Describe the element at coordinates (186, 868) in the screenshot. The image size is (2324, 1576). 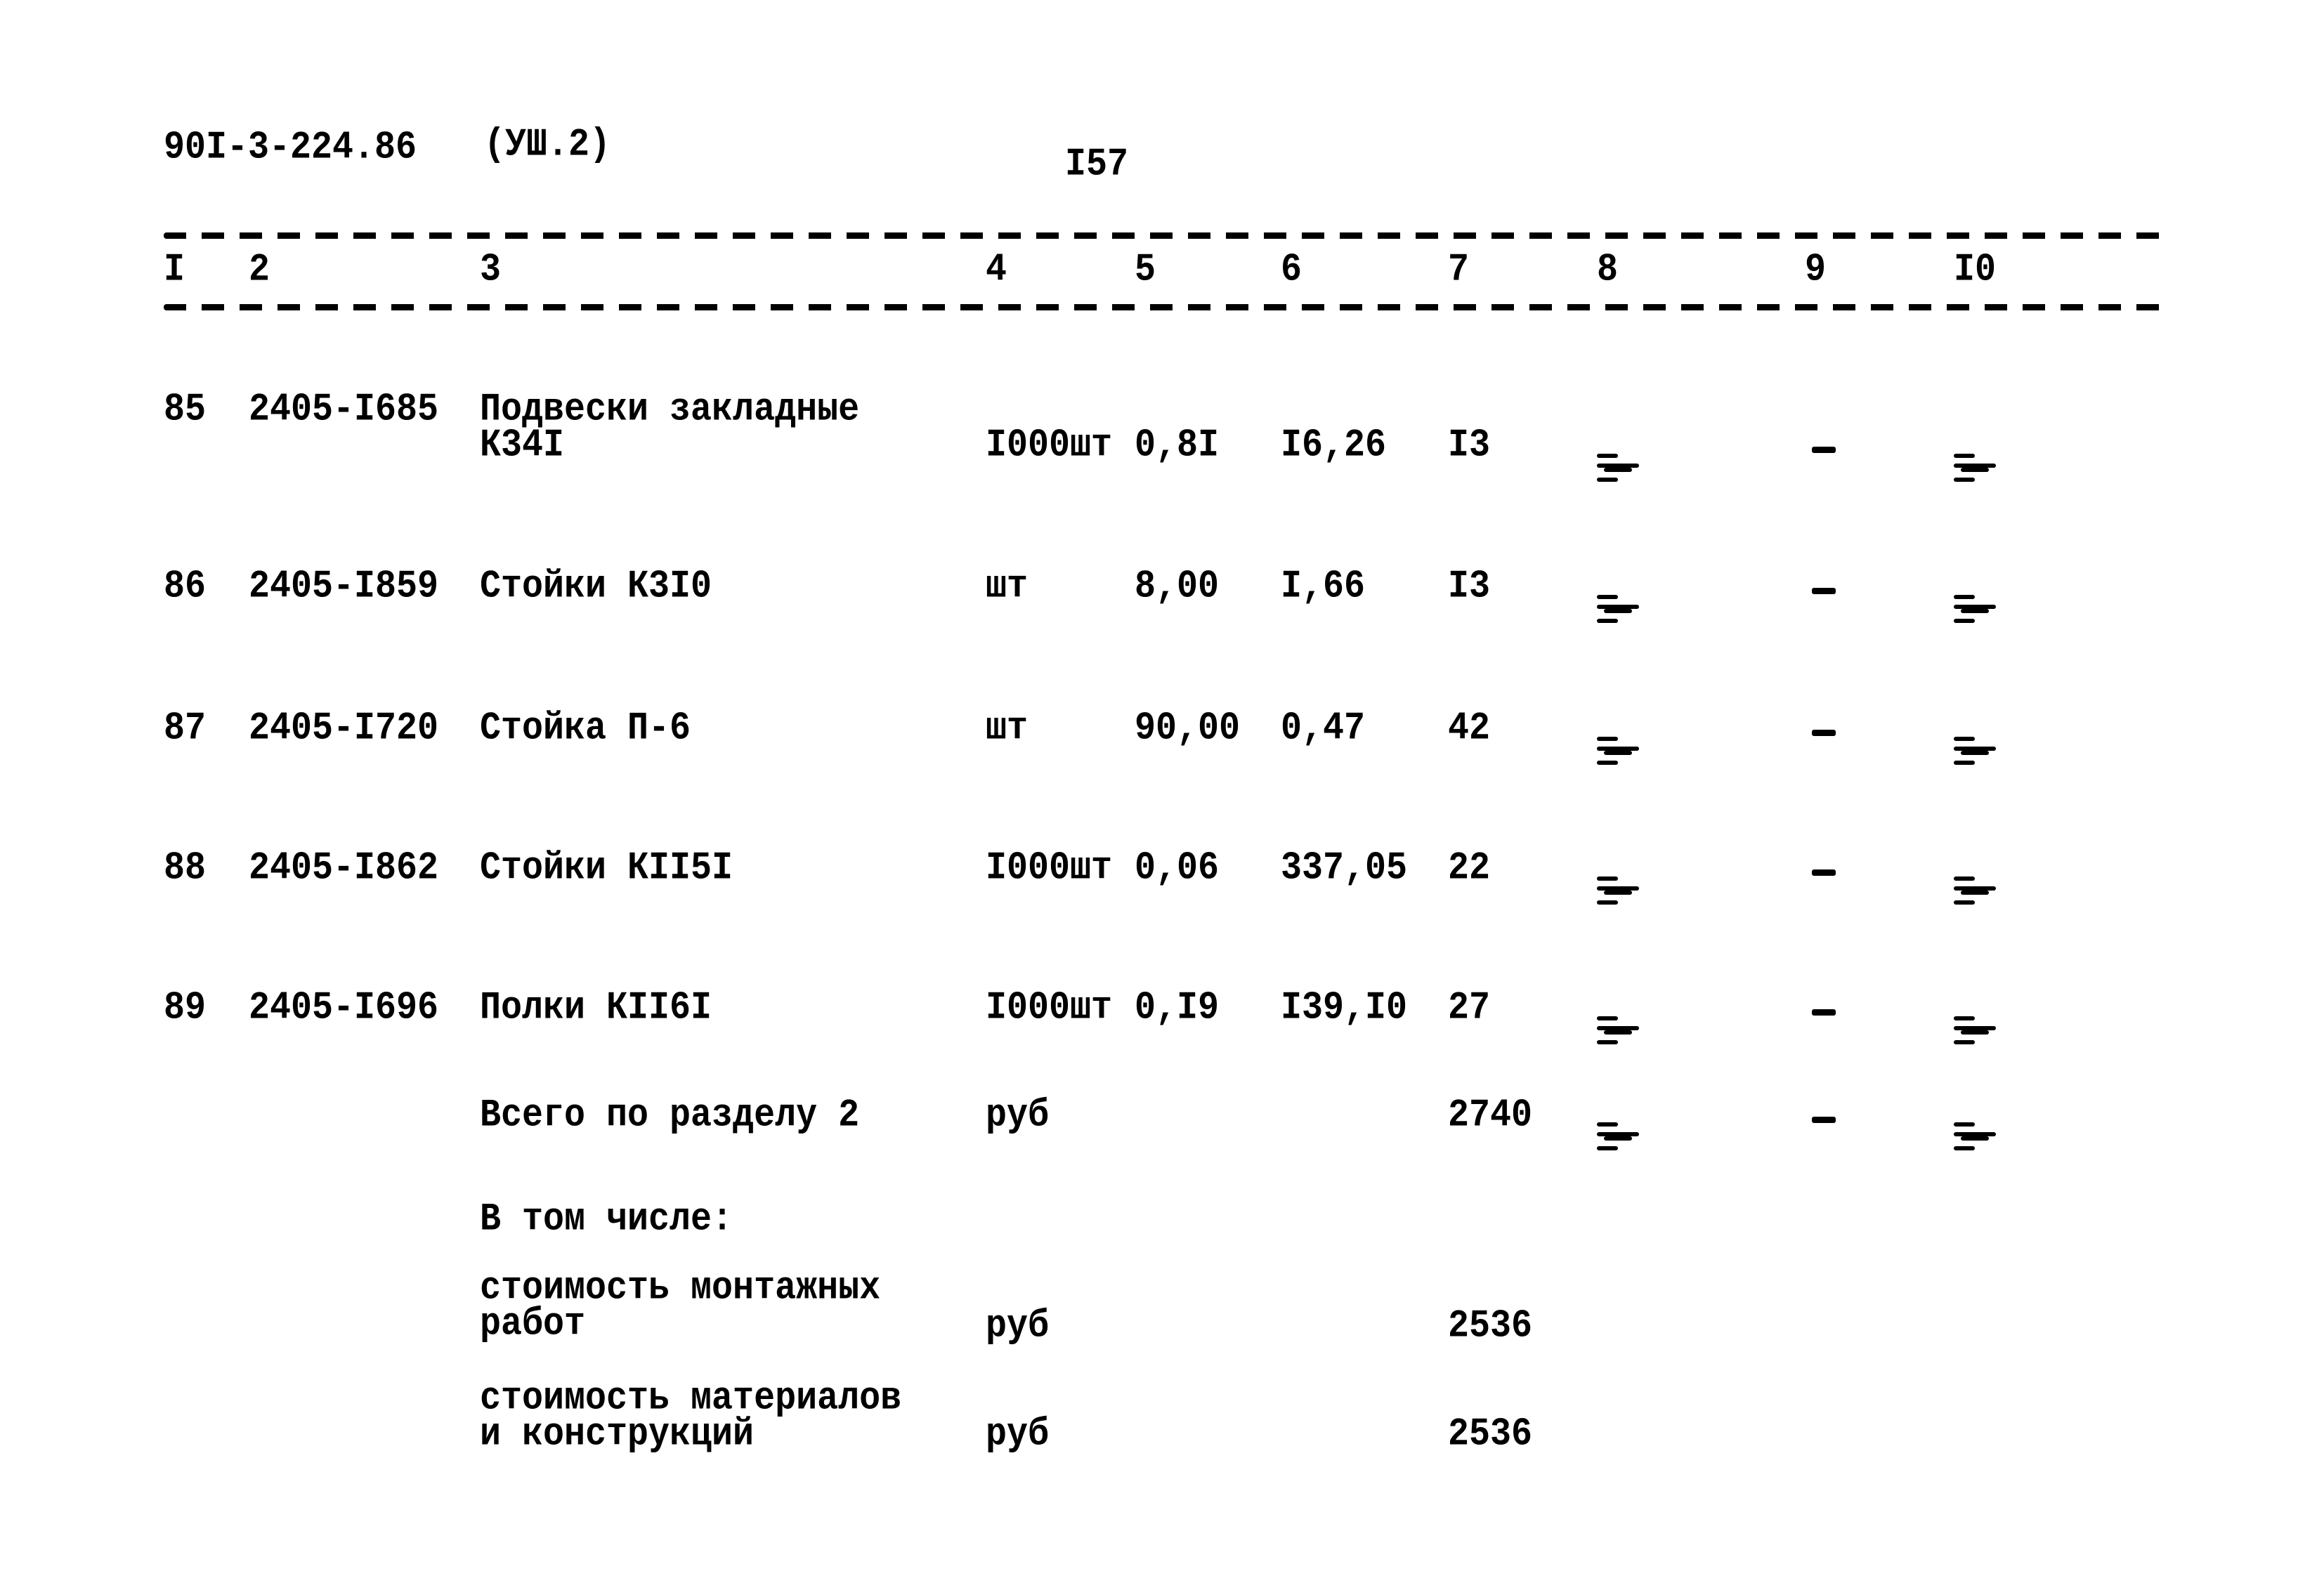
I see `row-number: 88` at that location.